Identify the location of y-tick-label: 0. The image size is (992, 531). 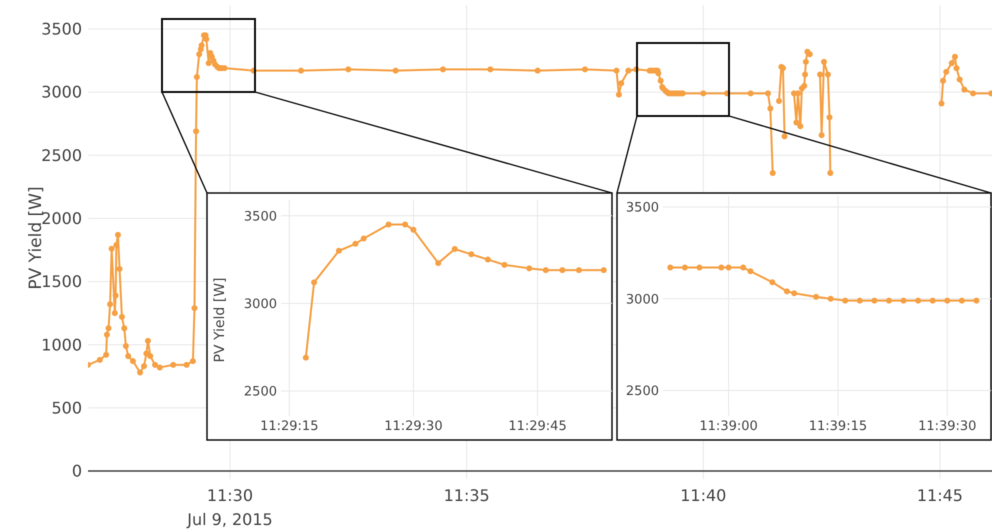
(77, 471).